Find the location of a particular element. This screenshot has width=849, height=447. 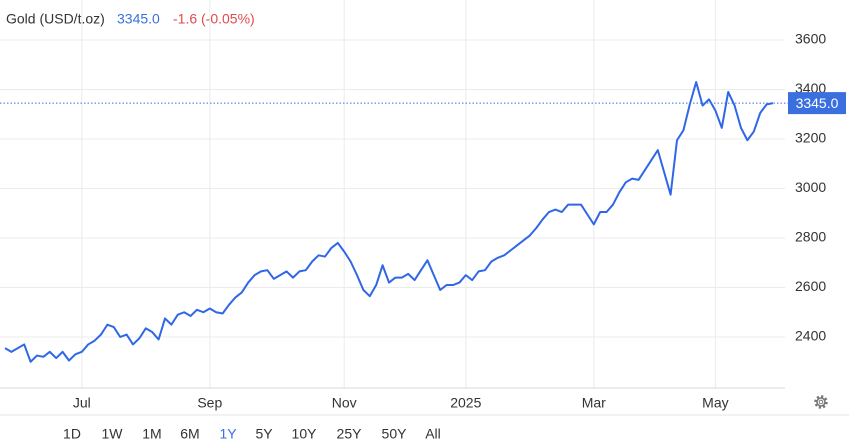

y-tick-label: 3600 is located at coordinates (810, 39).